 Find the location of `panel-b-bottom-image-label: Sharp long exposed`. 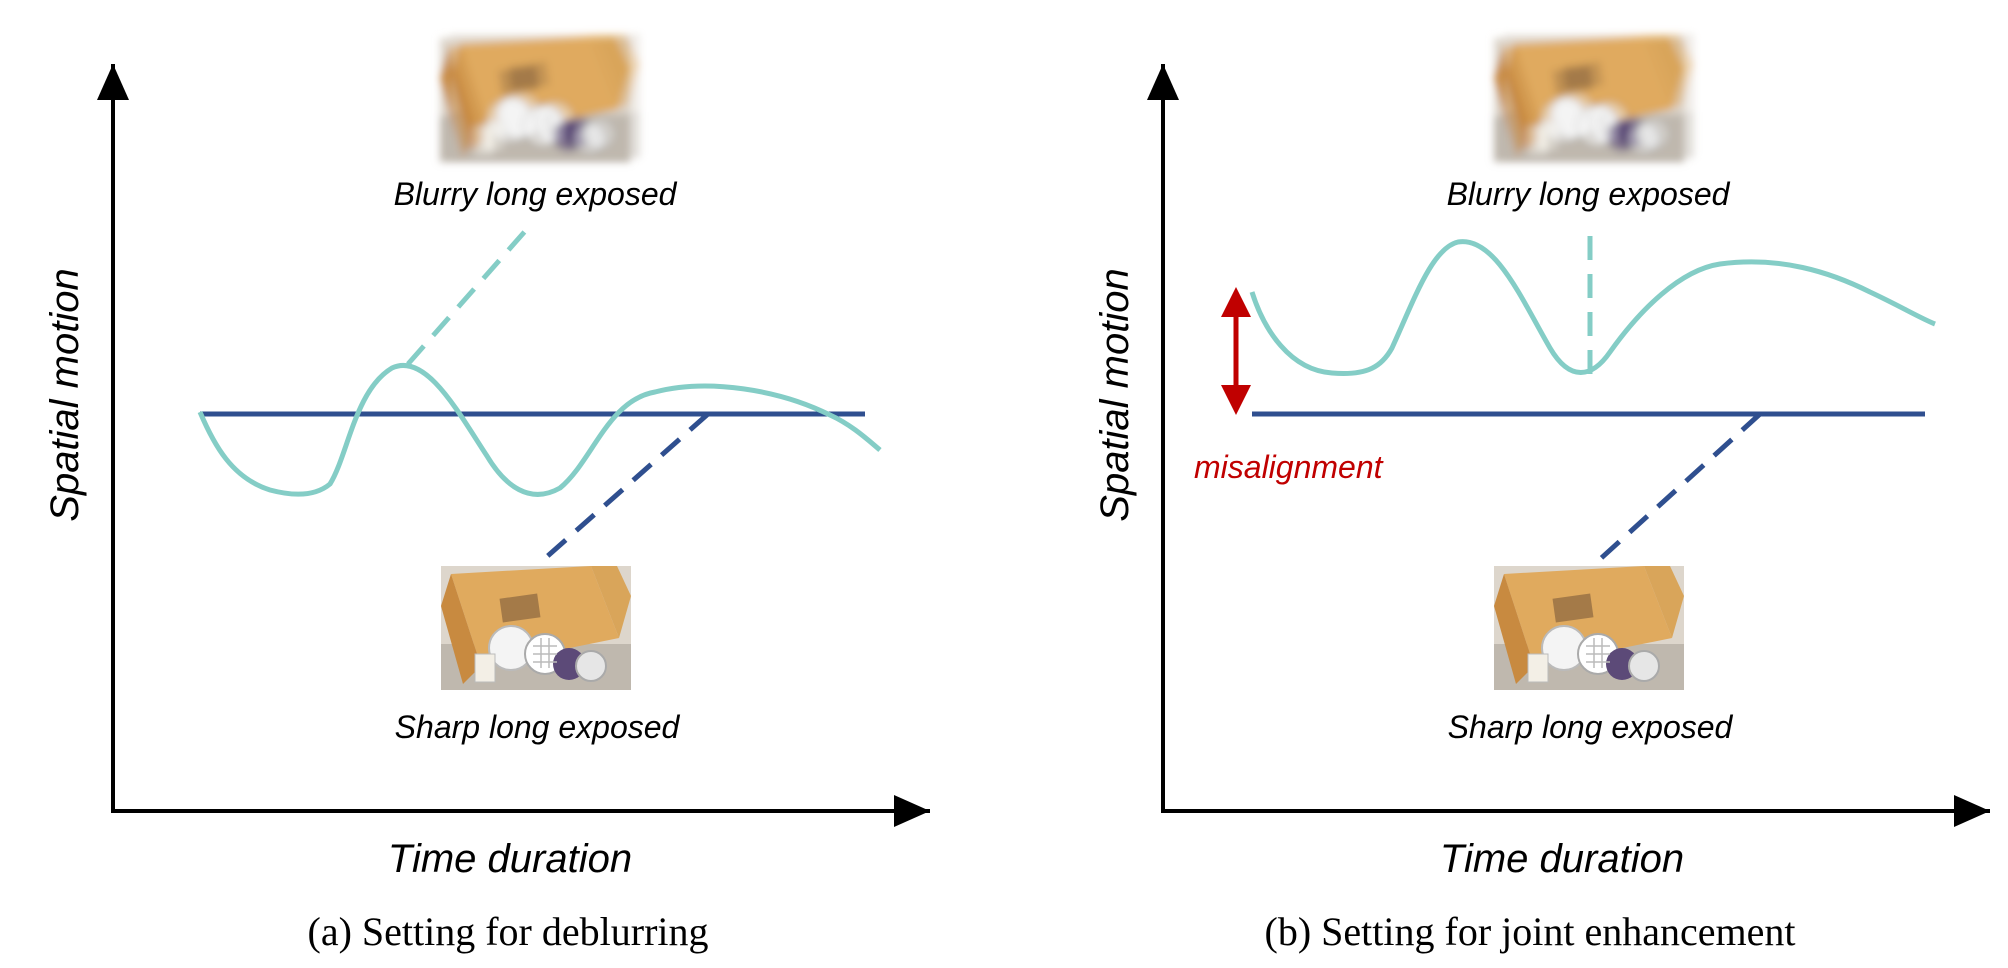

panel-b-bottom-image-label: Sharp long exposed is located at coordinates (1591, 727).